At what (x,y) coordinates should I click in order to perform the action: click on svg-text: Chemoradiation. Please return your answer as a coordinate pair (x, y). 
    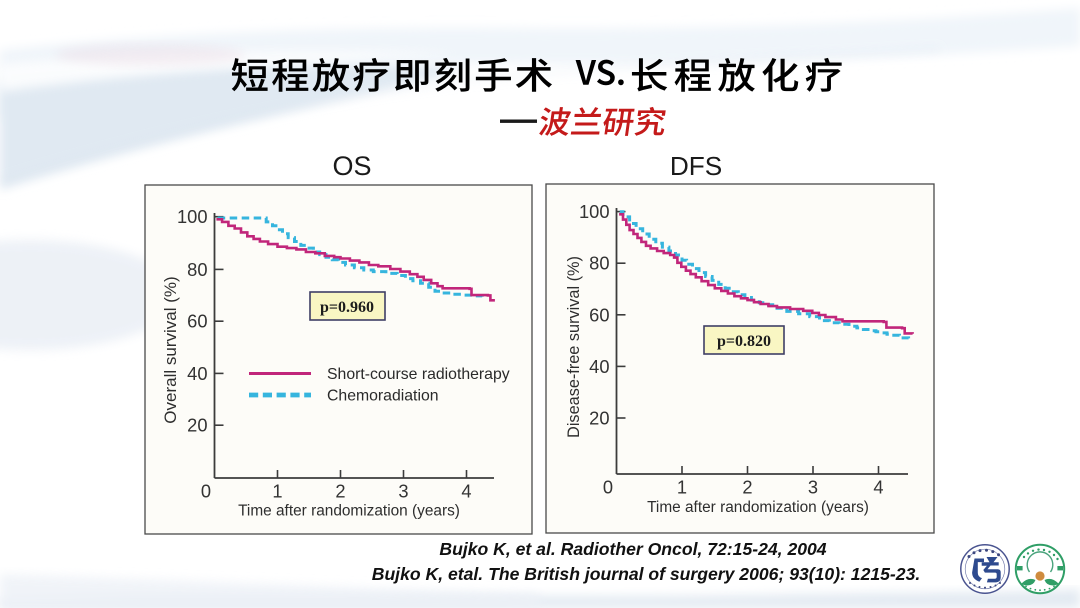
    Looking at the image, I should click on (383, 396).